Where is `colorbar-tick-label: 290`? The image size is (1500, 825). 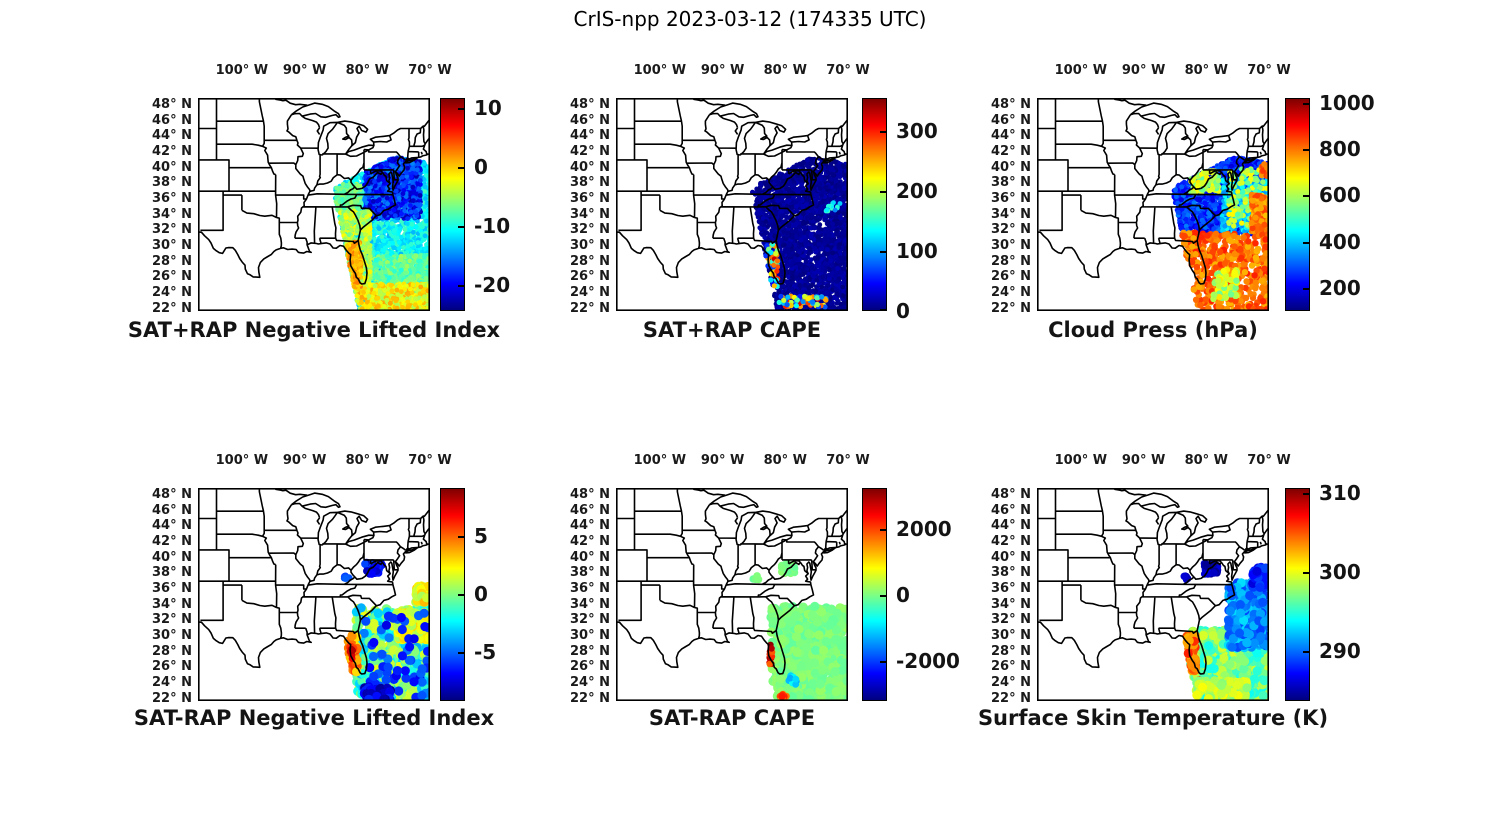
colorbar-tick-label: 290 is located at coordinates (1340, 651).